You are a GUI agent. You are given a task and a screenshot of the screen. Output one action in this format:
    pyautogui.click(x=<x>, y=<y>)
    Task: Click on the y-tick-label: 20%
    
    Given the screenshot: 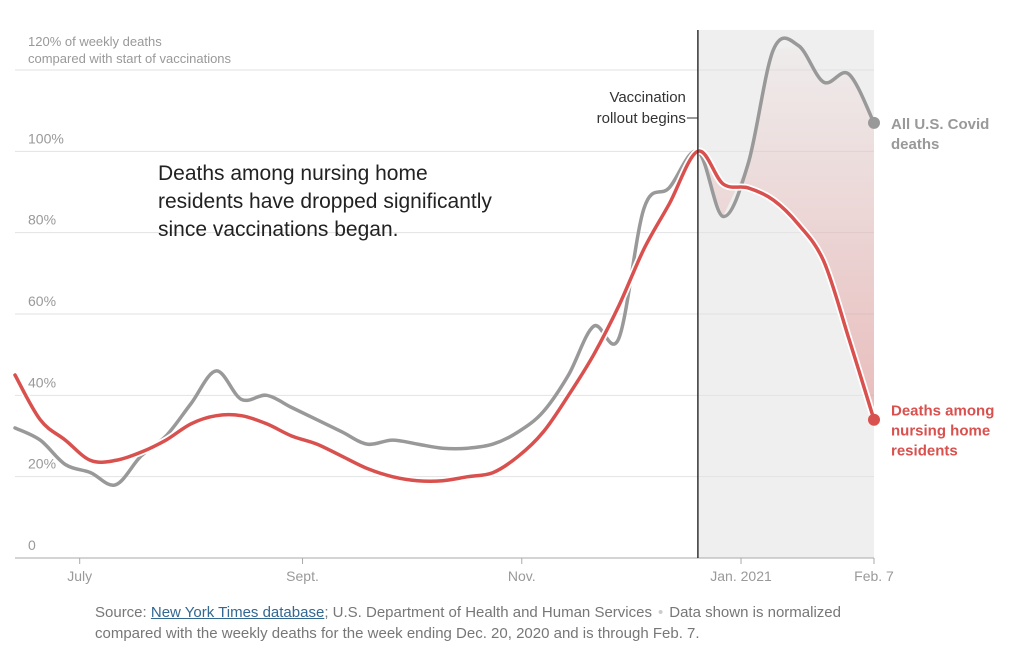 What is the action you would take?
    pyautogui.click(x=42, y=464)
    